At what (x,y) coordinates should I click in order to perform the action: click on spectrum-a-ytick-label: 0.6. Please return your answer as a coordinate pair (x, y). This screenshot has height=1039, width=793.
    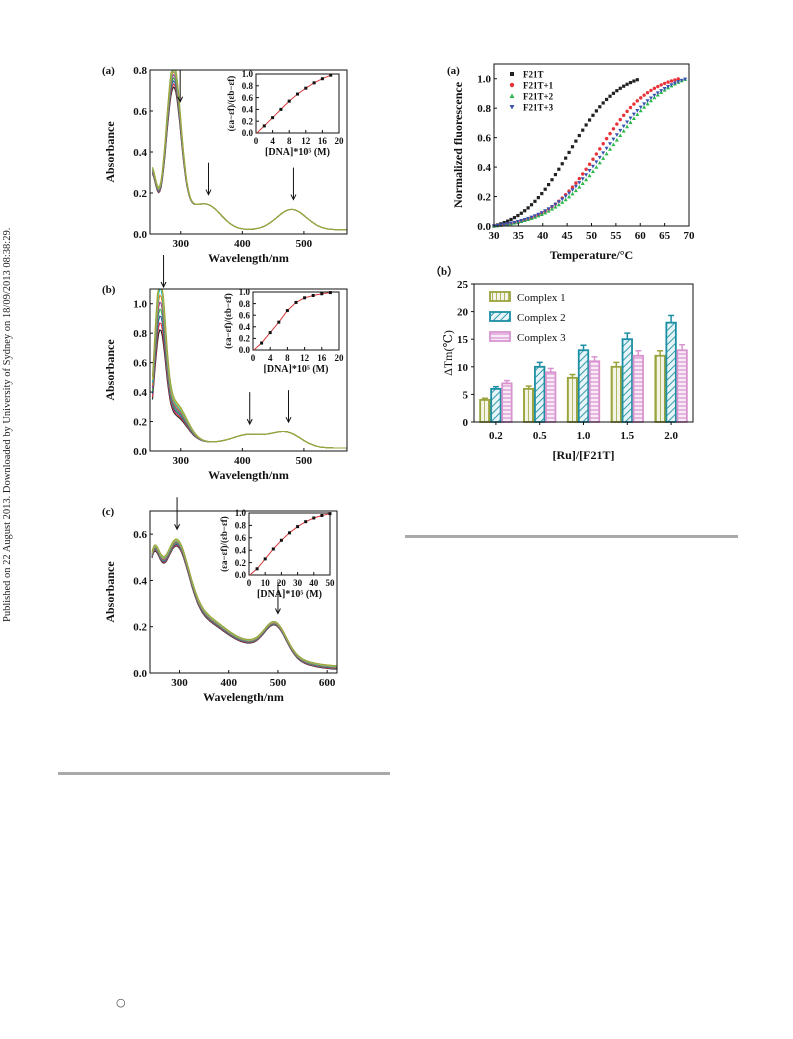
    Looking at the image, I should click on (140, 112).